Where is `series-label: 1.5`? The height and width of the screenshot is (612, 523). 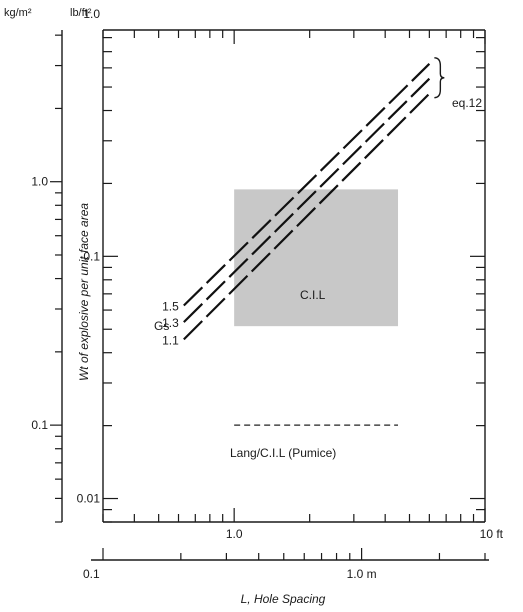 series-label: 1.5 is located at coordinates (170, 307).